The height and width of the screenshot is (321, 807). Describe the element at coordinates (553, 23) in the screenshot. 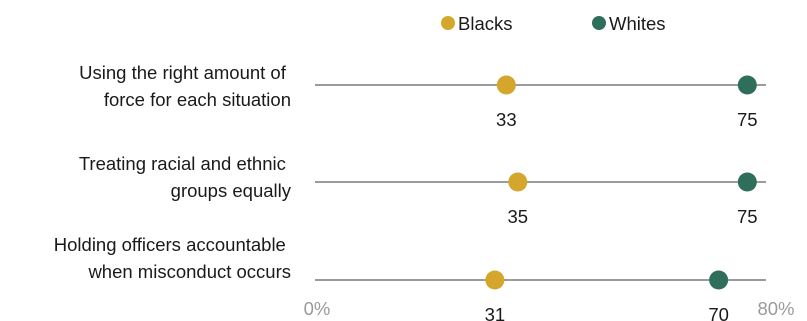

I see `legend: Blacks Whites` at that location.